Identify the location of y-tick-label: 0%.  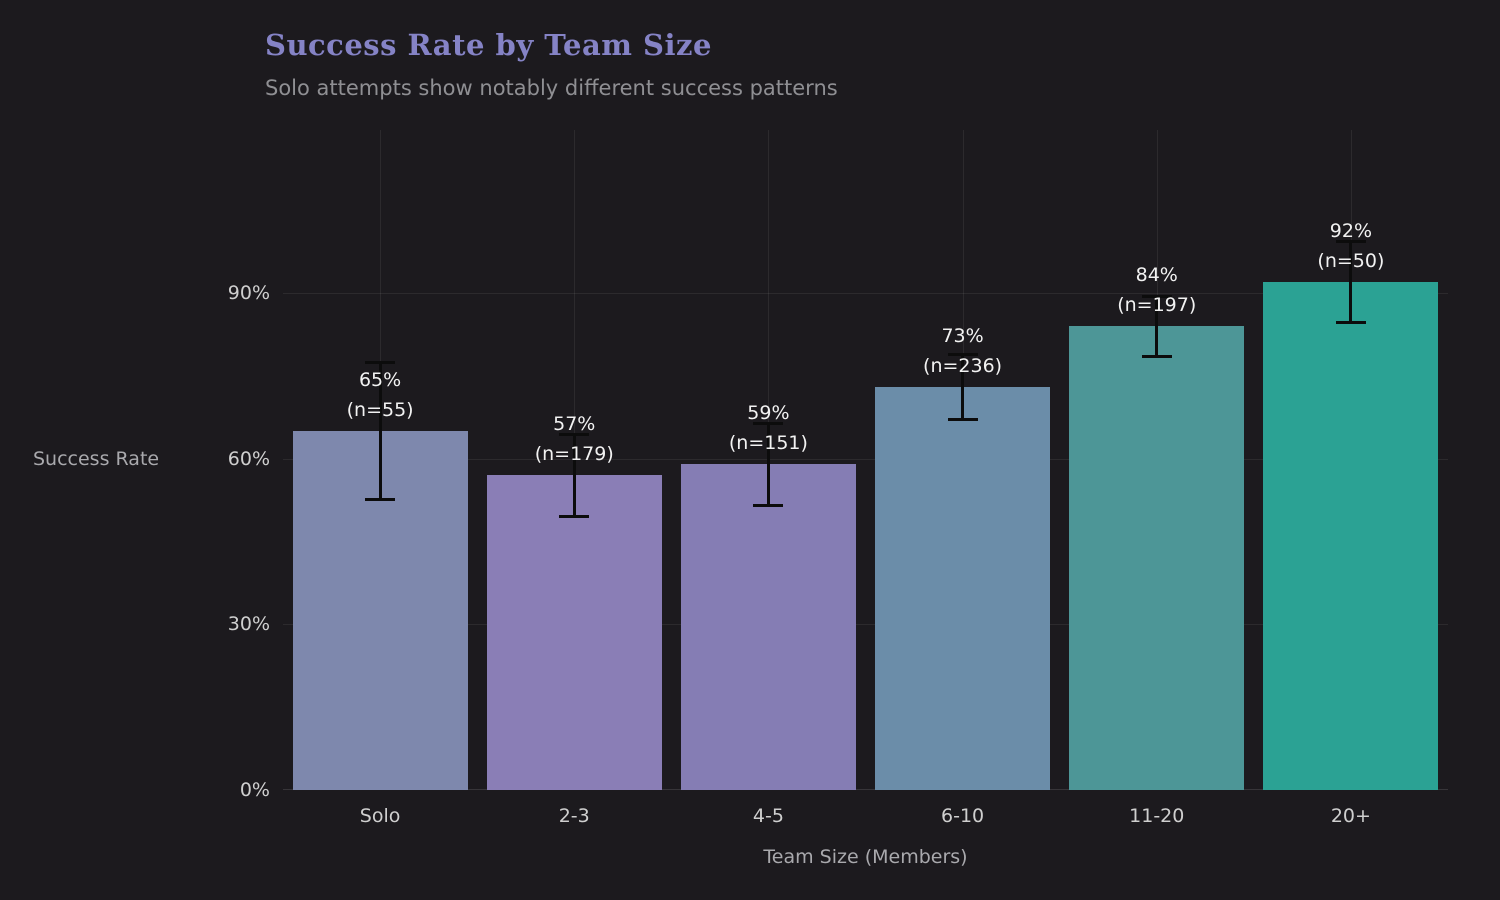
(254, 790).